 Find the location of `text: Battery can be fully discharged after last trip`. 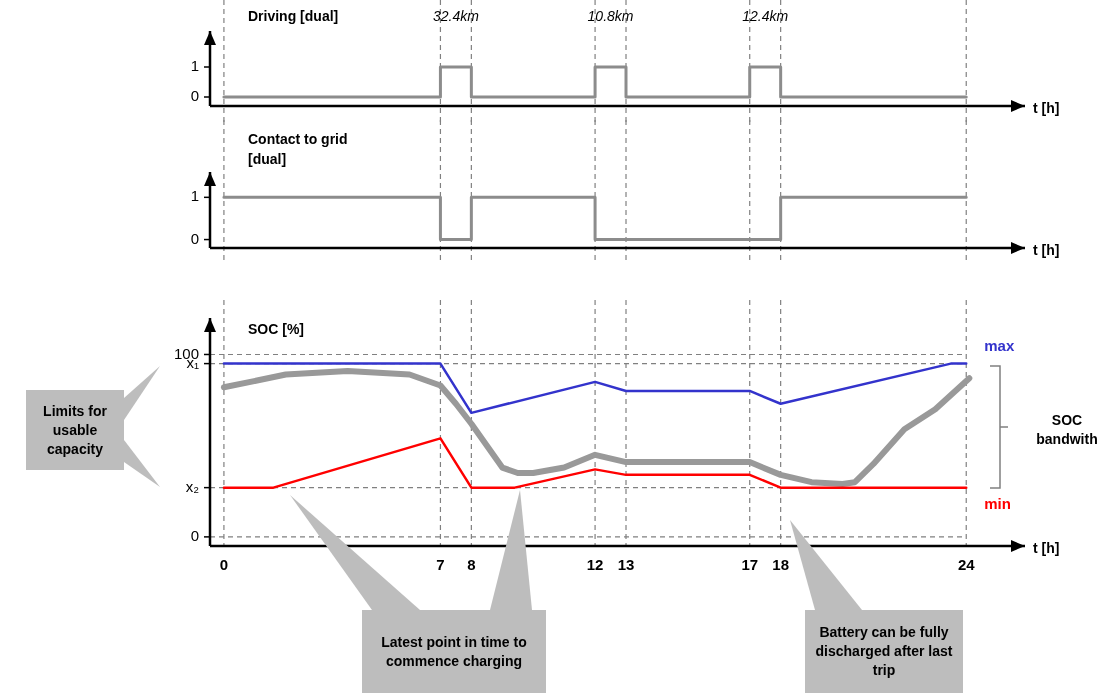

text: Battery can be fully discharged after last trip is located at coordinates (884, 651).